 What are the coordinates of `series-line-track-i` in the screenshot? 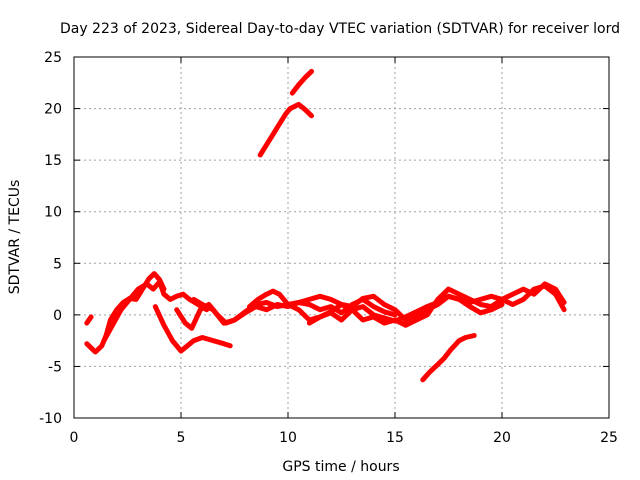 It's located at (285, 129).